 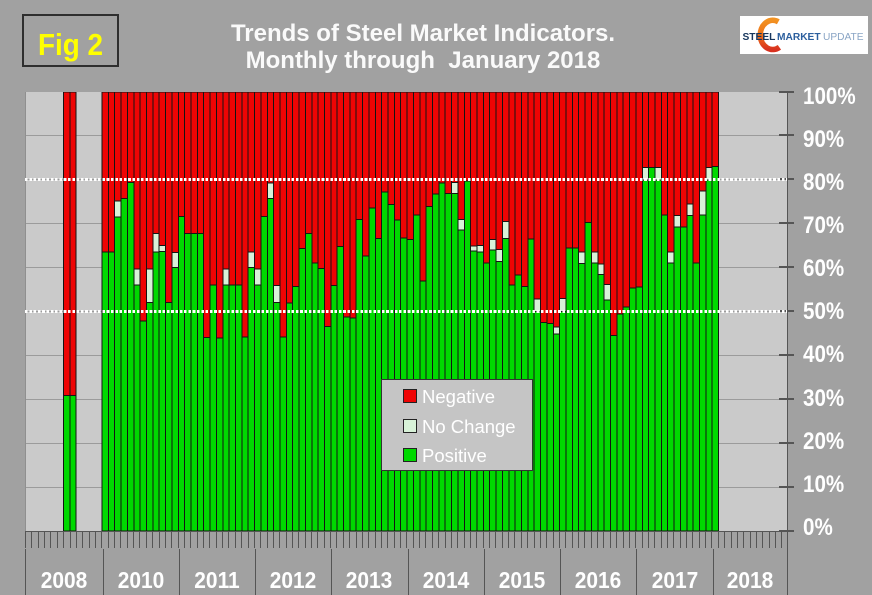 I want to click on svg-text: STEEL, so click(x=759, y=37).